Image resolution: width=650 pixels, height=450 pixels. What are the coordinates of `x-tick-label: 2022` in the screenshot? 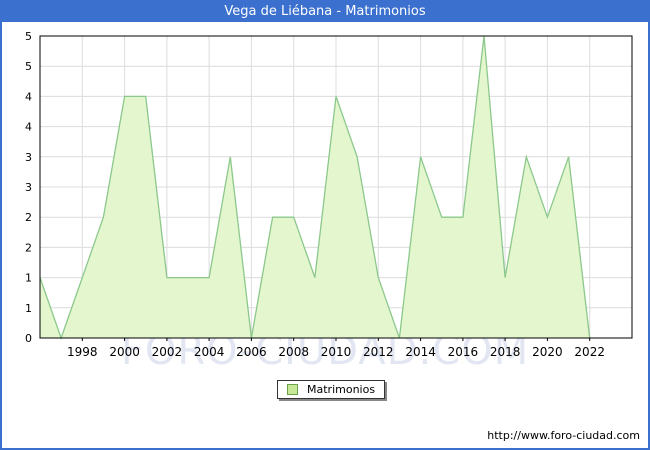 It's located at (589, 352).